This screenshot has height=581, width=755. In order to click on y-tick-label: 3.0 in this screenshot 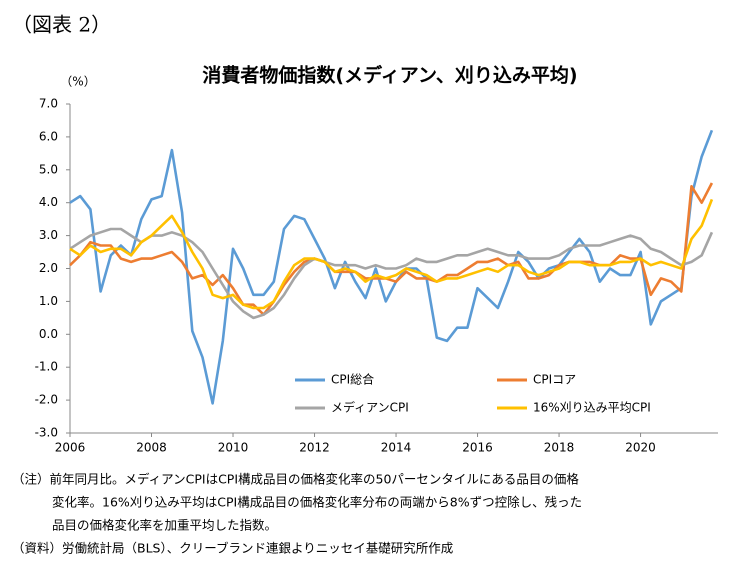, I will do `click(48, 235)`.